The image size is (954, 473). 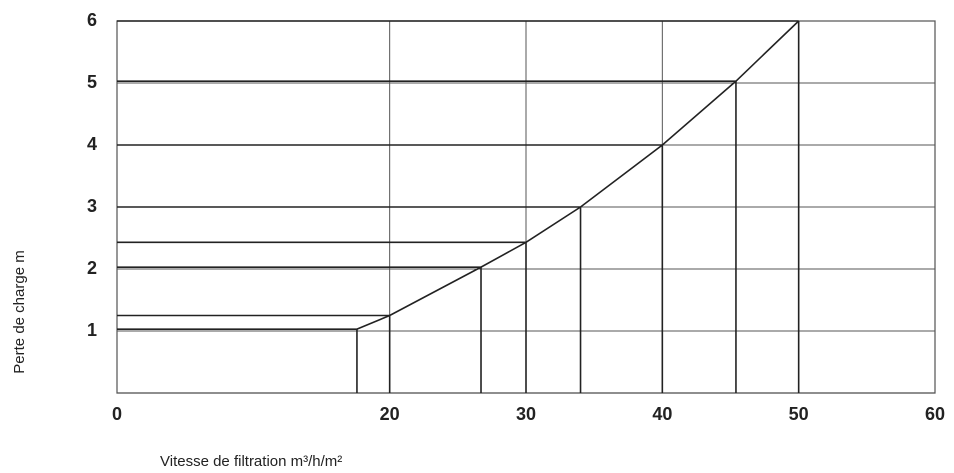 What do you see at coordinates (92, 82) in the screenshot?
I see `y-tick-label: 5` at bounding box center [92, 82].